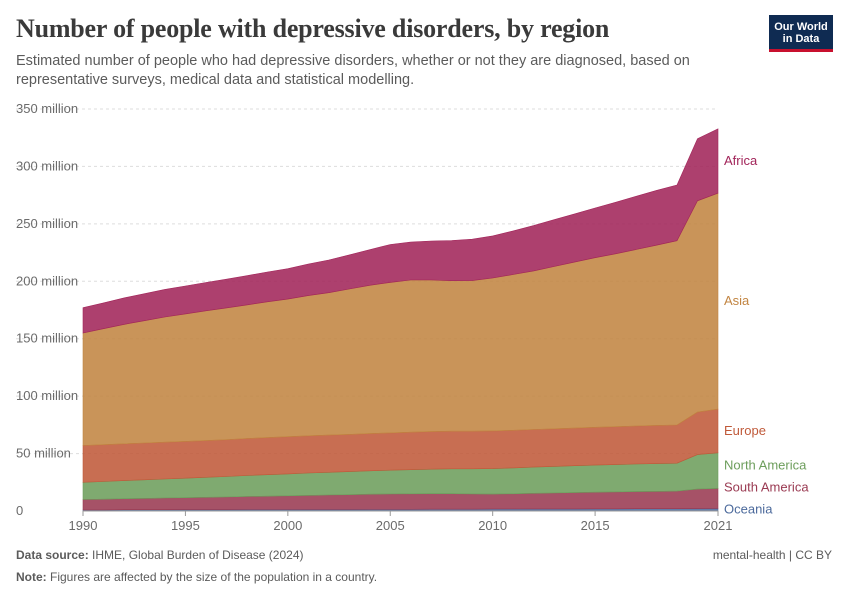 Image resolution: width=850 pixels, height=600 pixels. Describe the element at coordinates (390, 525) in the screenshot. I see `x-tick-label: 2005` at that location.